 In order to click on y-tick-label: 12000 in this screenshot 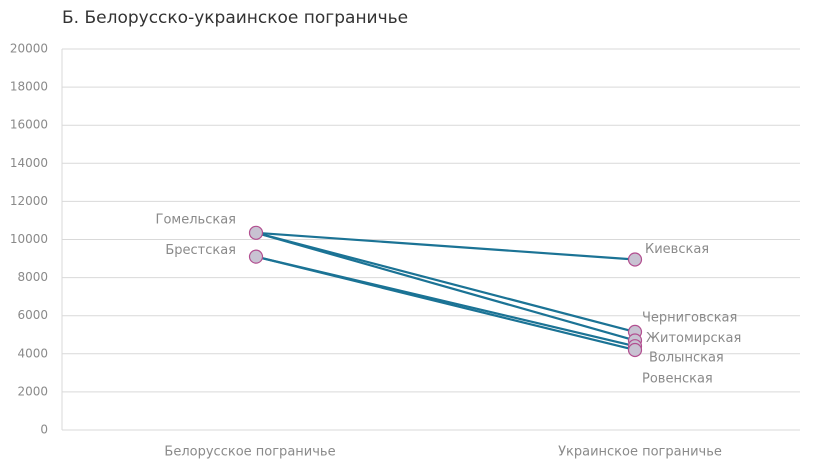, I will do `click(29, 201)`.